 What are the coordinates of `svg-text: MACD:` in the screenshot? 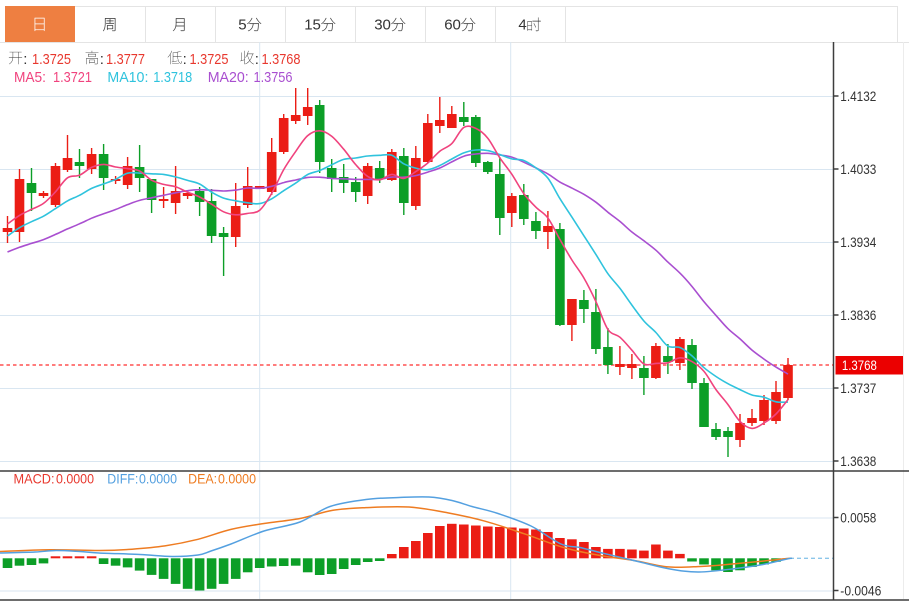 It's located at (34, 479).